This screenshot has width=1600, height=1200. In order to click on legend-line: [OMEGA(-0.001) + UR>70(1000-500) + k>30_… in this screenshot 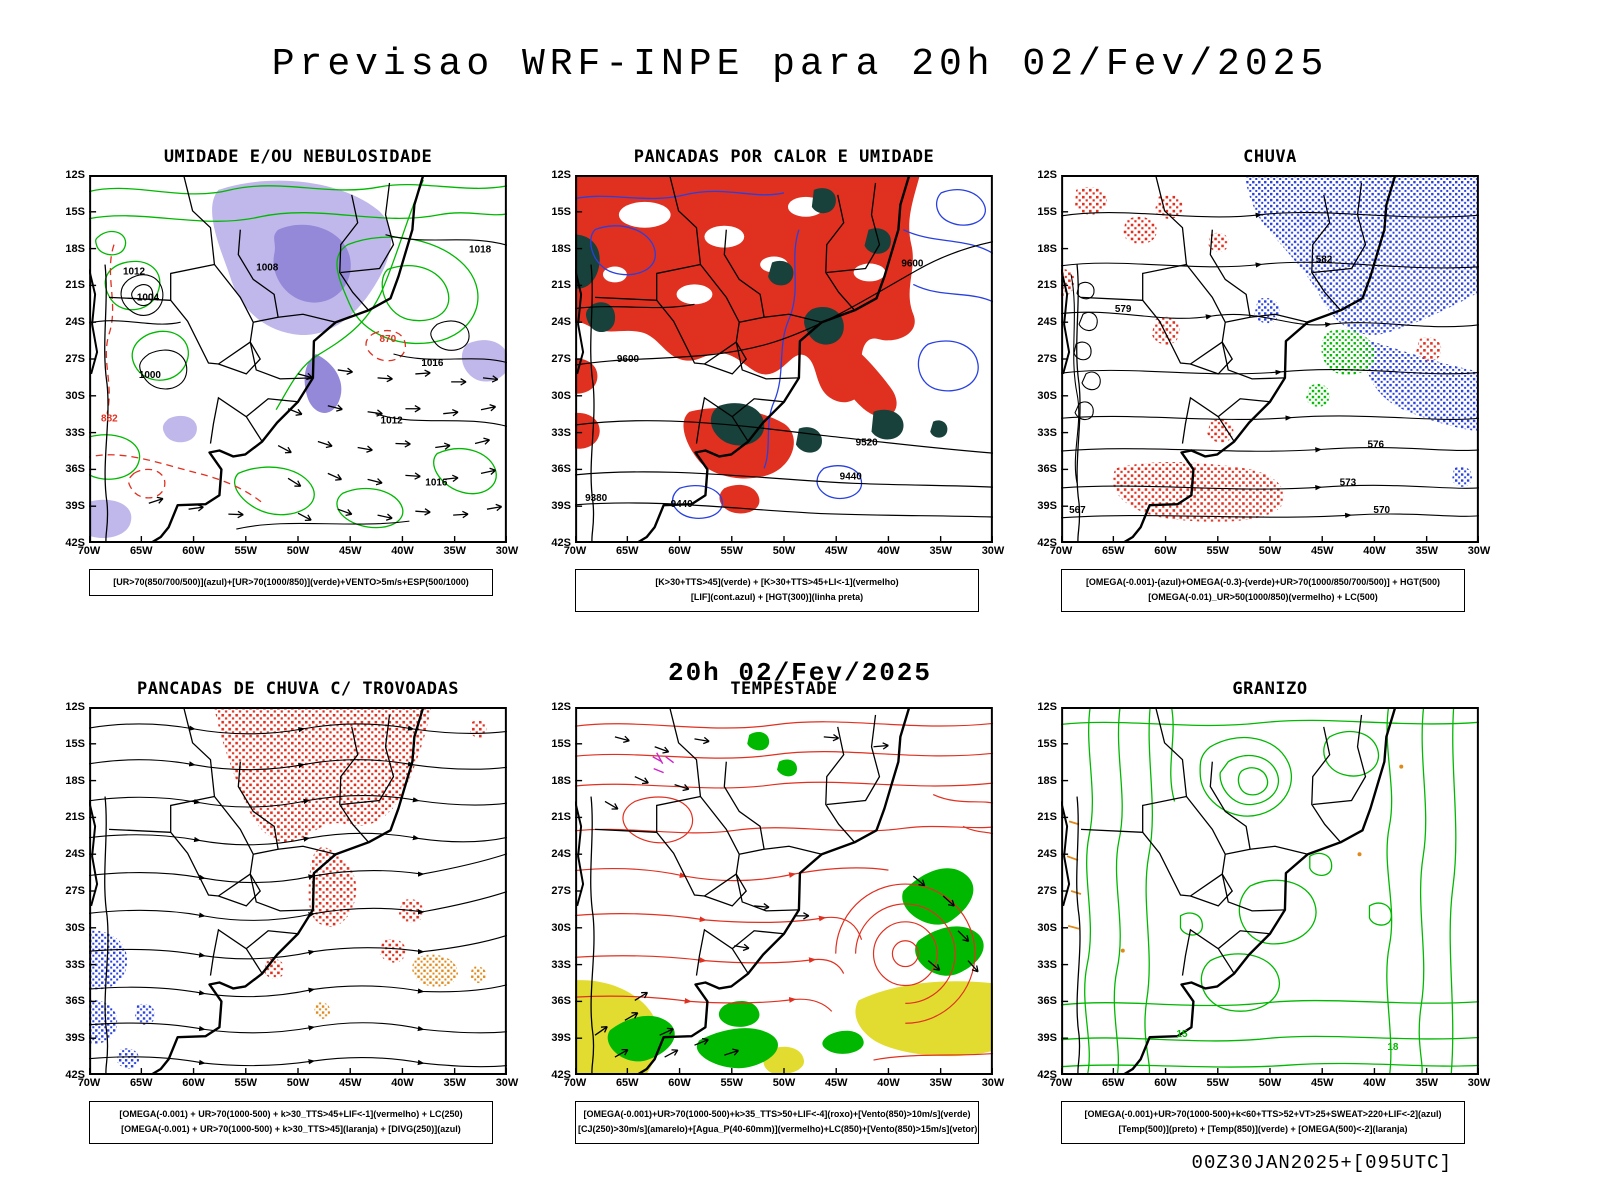, I will do `click(291, 1114)`.